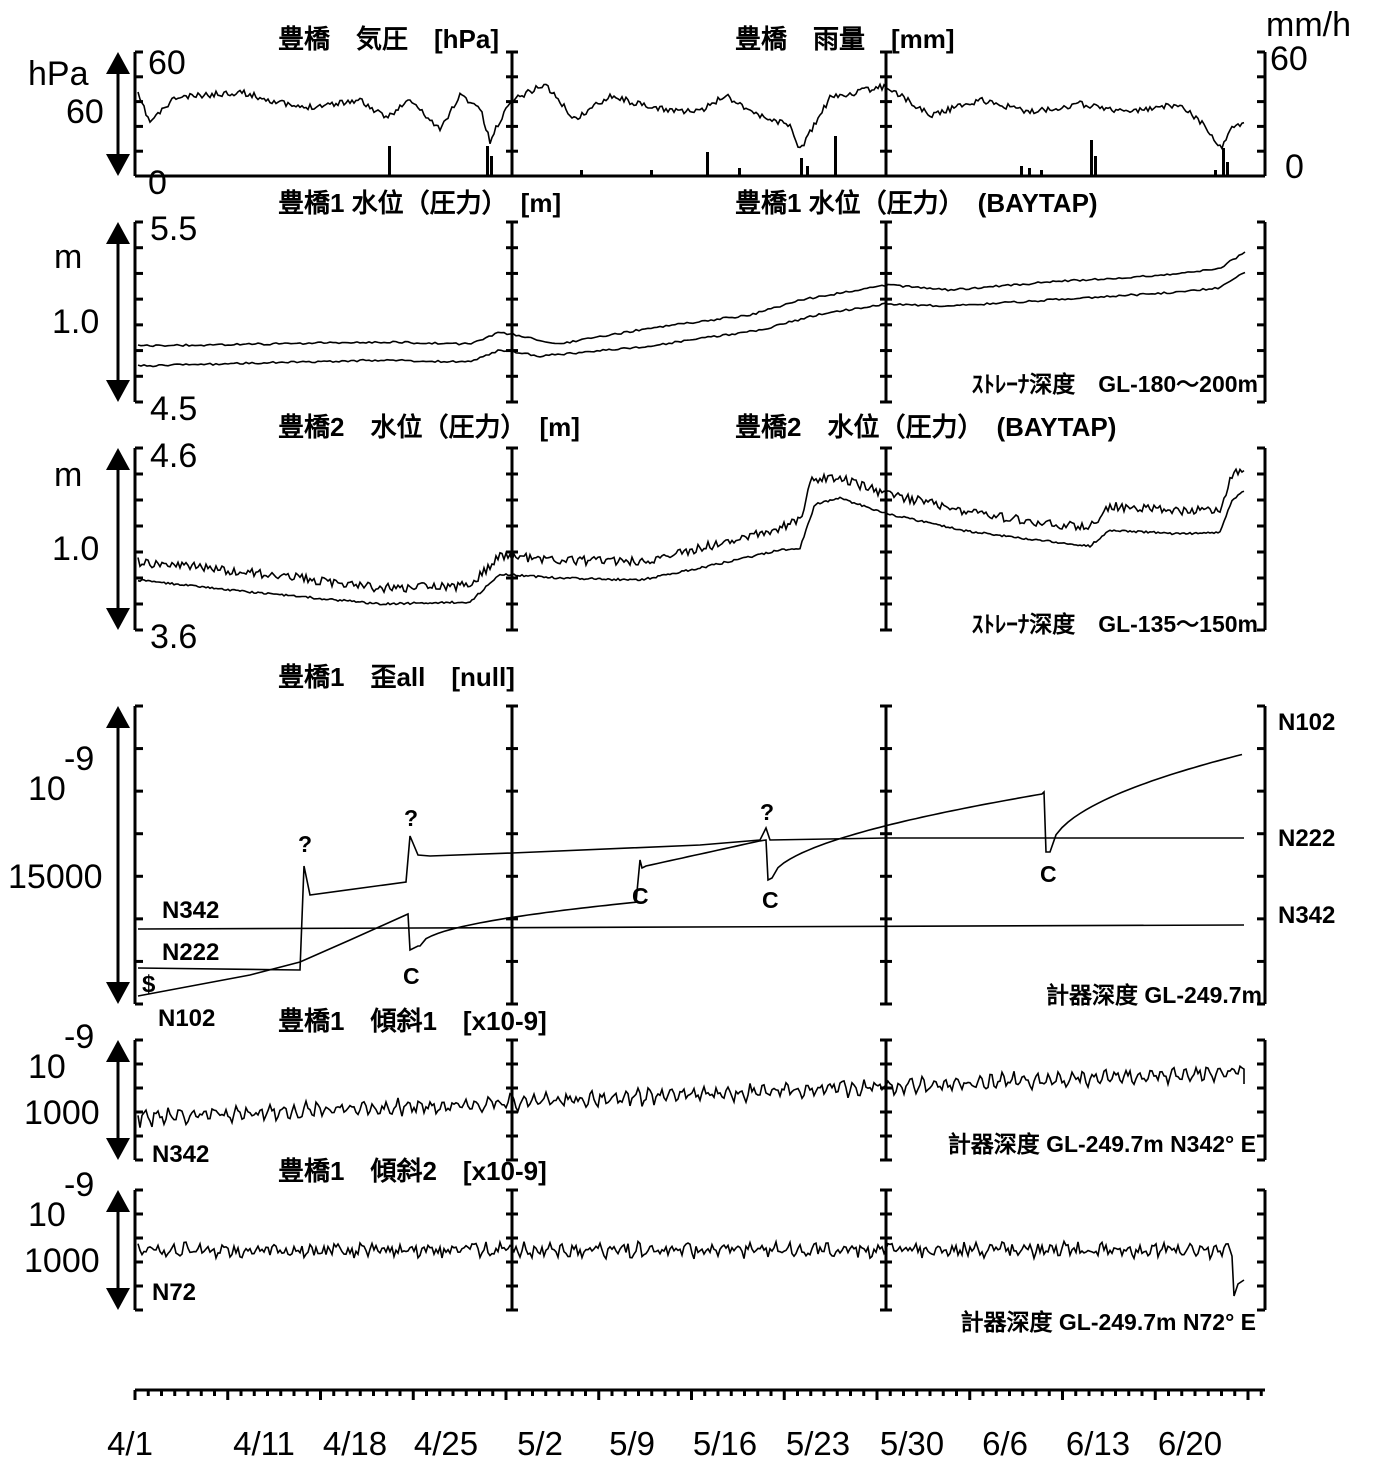  I want to click on date-label: 4/18, so click(355, 1443).